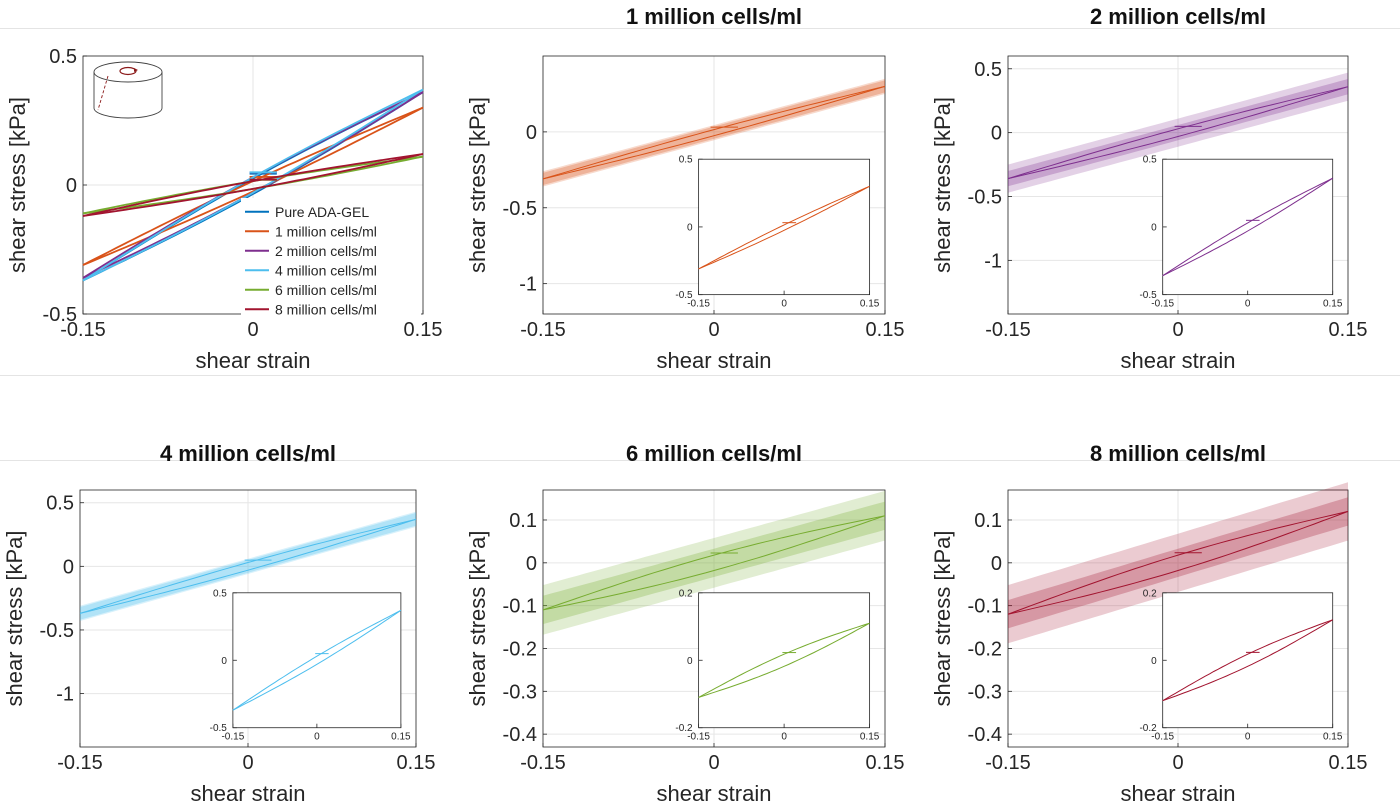 This screenshot has width=1400, height=812. I want to click on legend-label-6: 8 million cells/ml, so click(326, 309).